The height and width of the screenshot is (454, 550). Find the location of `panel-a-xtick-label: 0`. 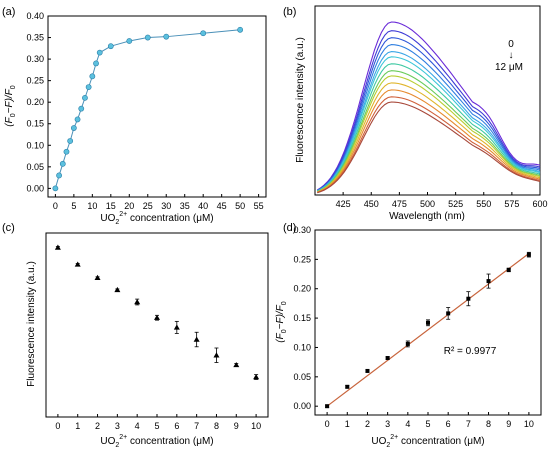

panel-a-xtick-label: 0 is located at coordinates (55, 206).